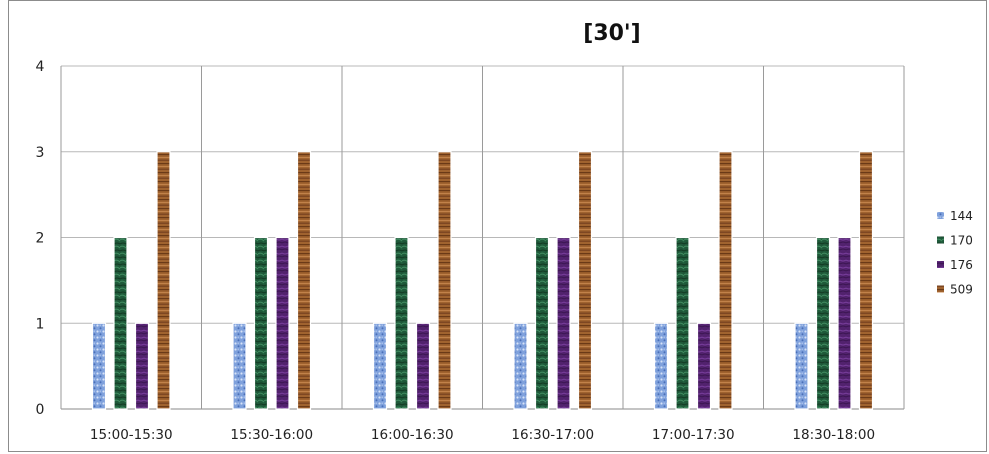  Describe the element at coordinates (961, 290) in the screenshot. I see `legend-label-509: 509` at that location.